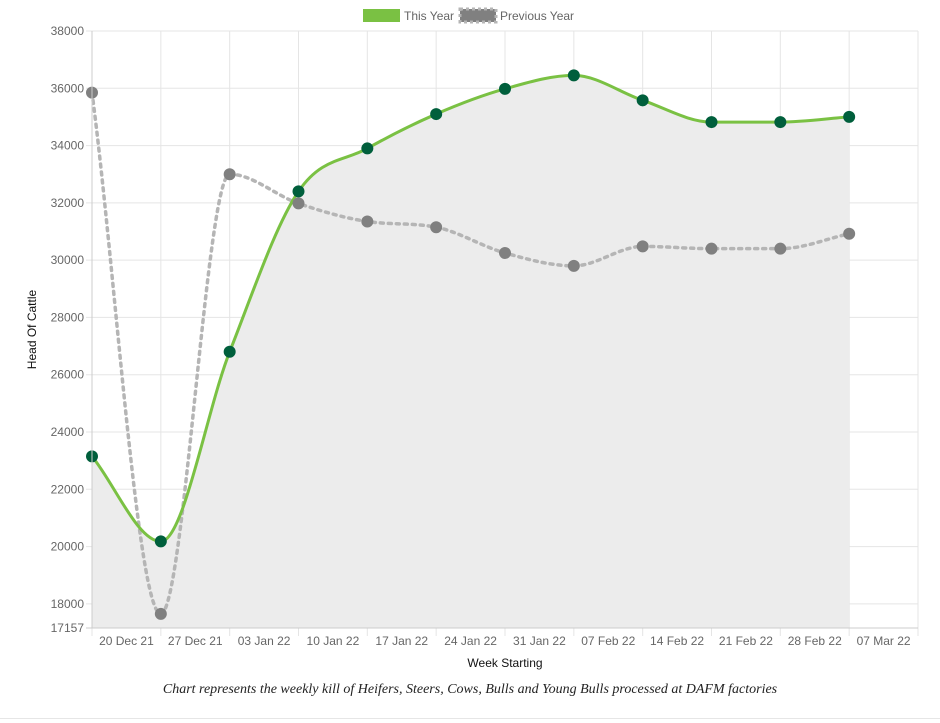  What do you see at coordinates (470, 718) in the screenshot?
I see `divider` at bounding box center [470, 718].